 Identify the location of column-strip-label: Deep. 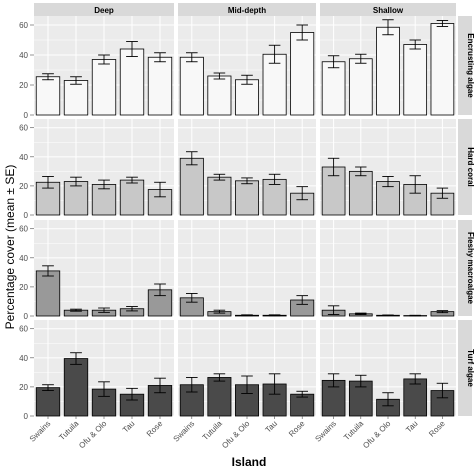
(104, 10).